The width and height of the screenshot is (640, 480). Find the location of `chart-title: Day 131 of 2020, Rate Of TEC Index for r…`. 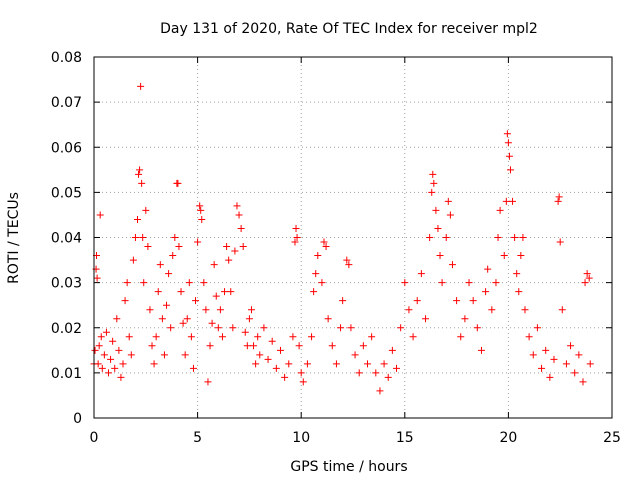

chart-title: Day 131 of 2020, Rate Of TEC Index for r… is located at coordinates (349, 29).